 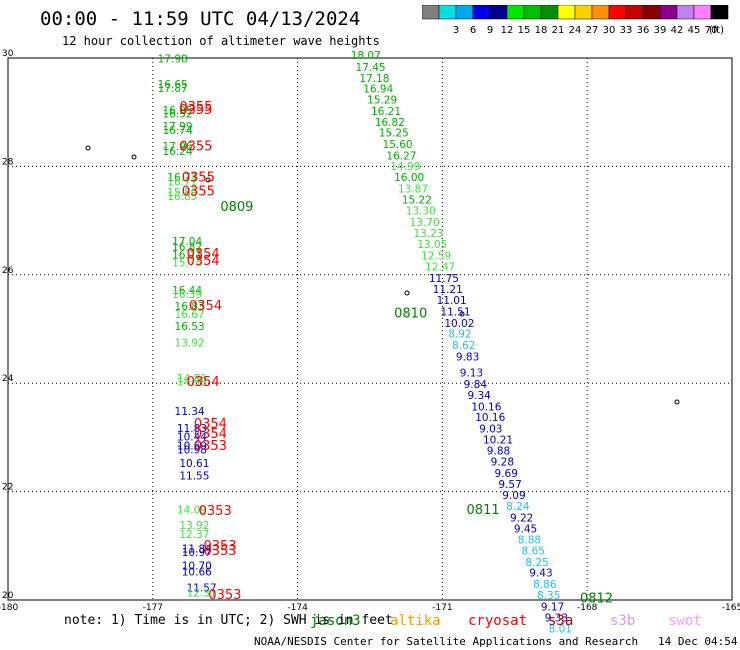 I want to click on wave-height-point: 15.25, so click(x=394, y=134).